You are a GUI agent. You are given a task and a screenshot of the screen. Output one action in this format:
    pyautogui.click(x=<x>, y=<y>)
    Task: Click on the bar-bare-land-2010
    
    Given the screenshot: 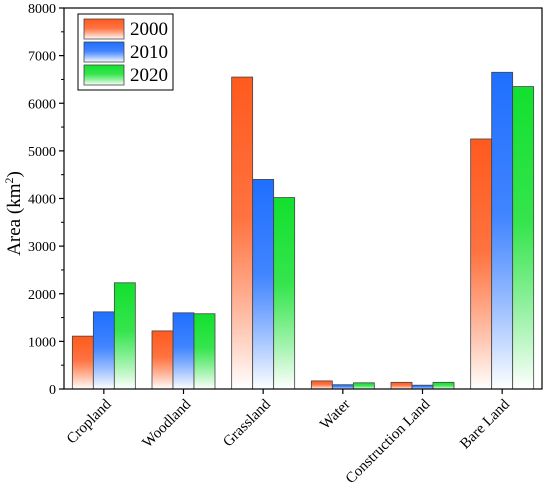 What is the action you would take?
    pyautogui.click(x=502, y=230)
    